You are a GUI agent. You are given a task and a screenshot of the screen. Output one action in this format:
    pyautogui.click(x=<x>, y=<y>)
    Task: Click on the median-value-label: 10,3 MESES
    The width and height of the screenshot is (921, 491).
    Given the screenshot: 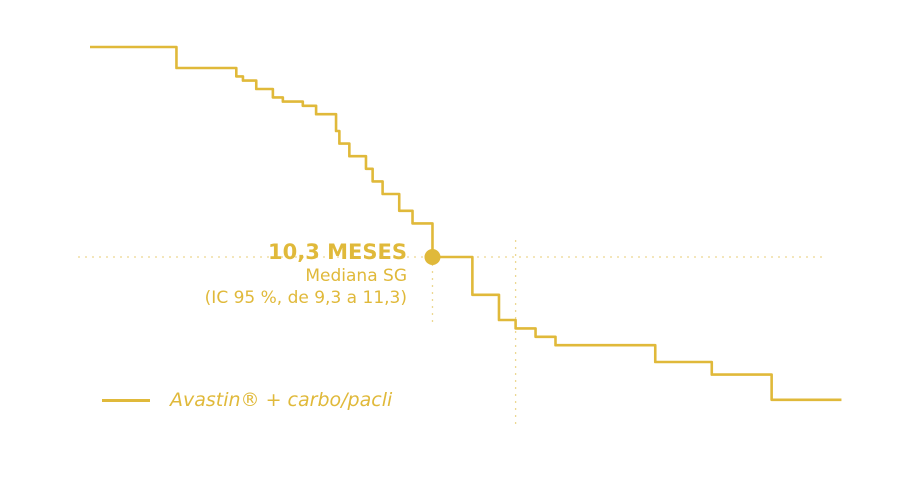 What is the action you would take?
    pyautogui.click(x=337, y=252)
    